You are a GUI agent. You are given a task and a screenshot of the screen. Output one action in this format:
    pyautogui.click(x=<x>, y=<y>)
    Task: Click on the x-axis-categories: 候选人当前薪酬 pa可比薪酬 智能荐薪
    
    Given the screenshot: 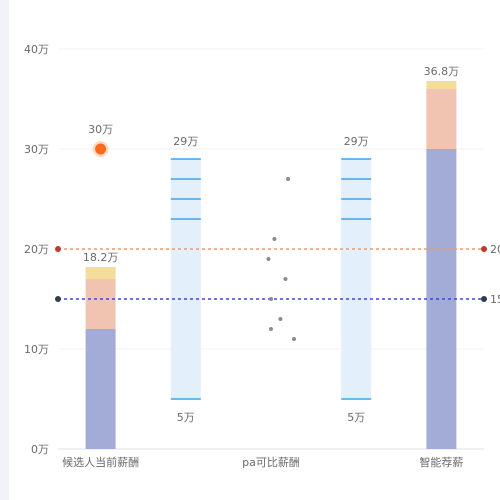 What is the action you would take?
    pyautogui.click(x=262, y=462)
    